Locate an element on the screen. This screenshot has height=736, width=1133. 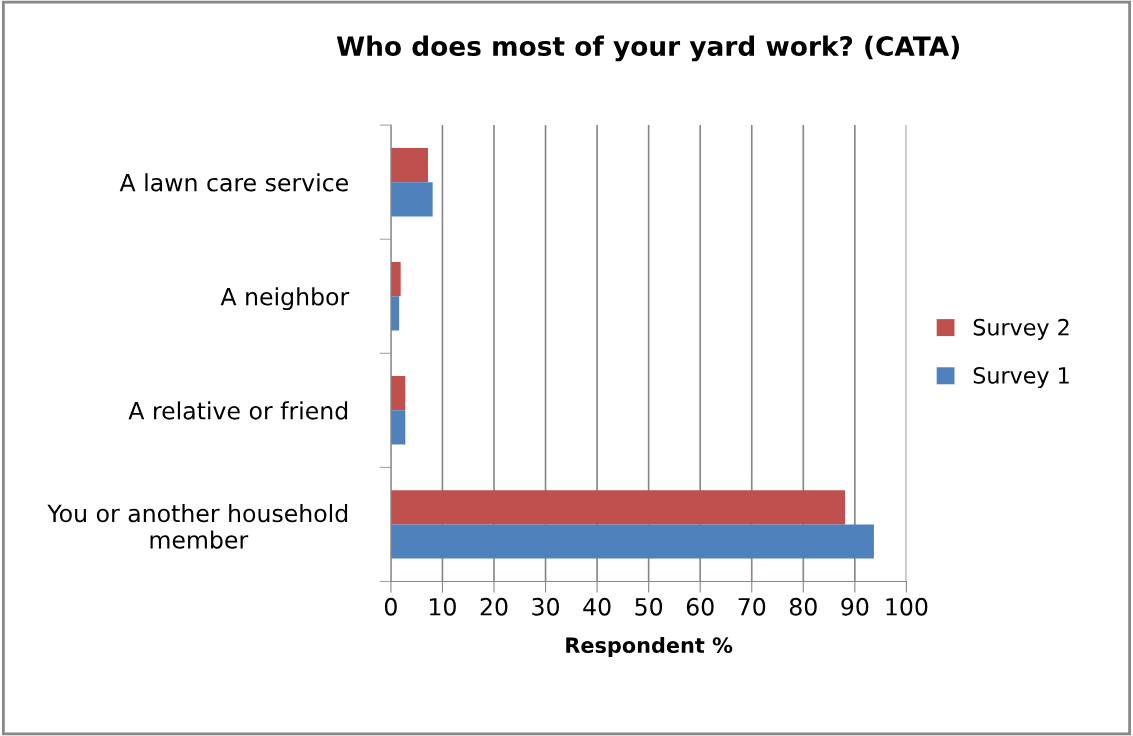
chart-title: Who does most of your yard work? (CATA) is located at coordinates (647, 48).